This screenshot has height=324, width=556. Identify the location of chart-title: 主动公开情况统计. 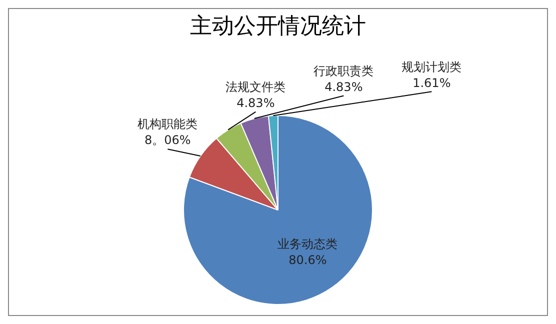
(278, 27).